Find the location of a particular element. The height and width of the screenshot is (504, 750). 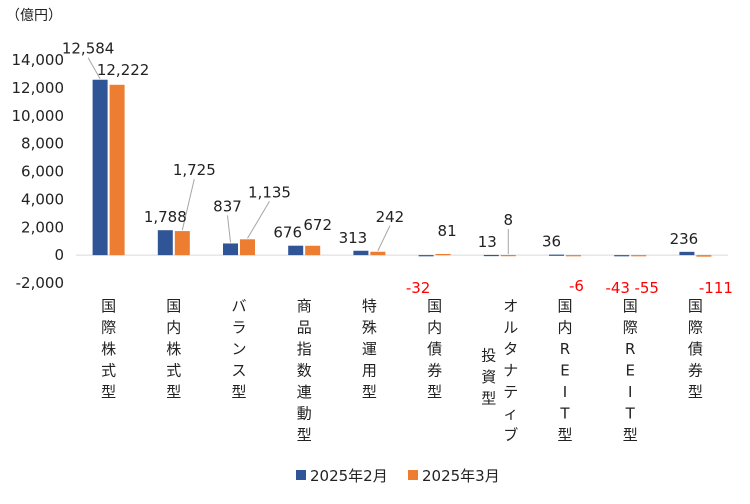

legend-swatch is located at coordinates (413, 475).